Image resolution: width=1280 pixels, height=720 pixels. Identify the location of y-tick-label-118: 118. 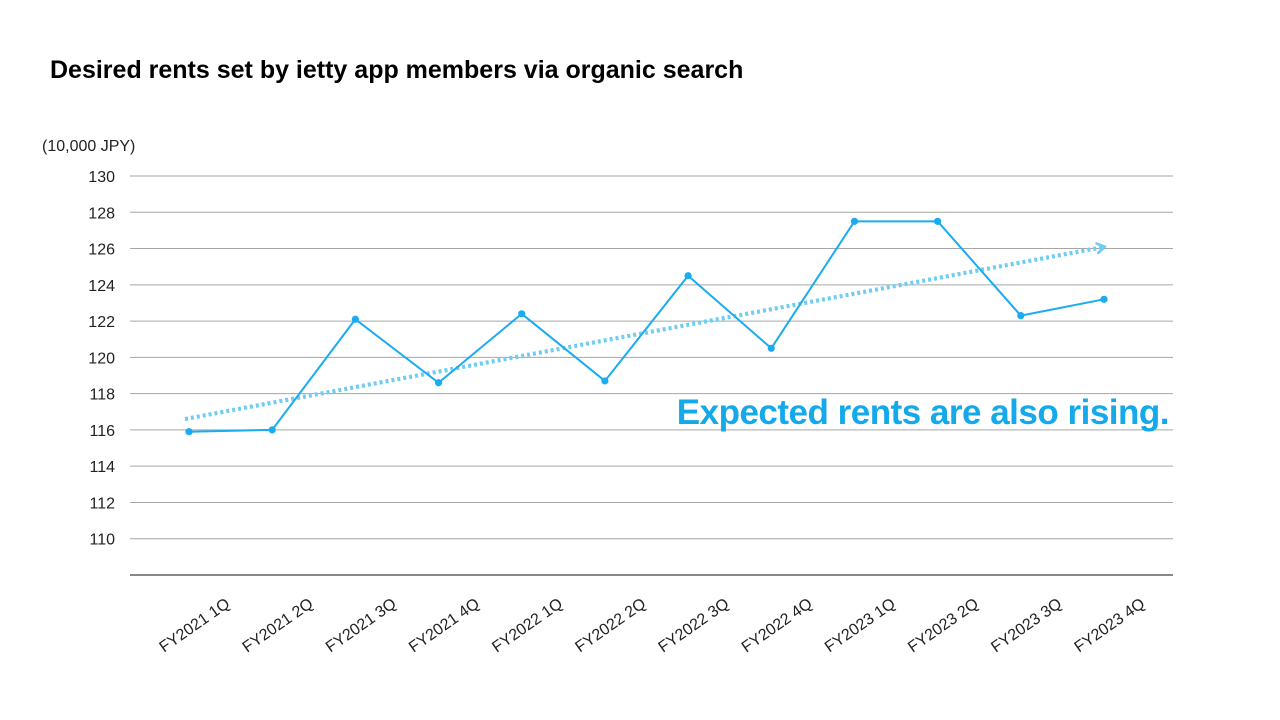
(102, 395).